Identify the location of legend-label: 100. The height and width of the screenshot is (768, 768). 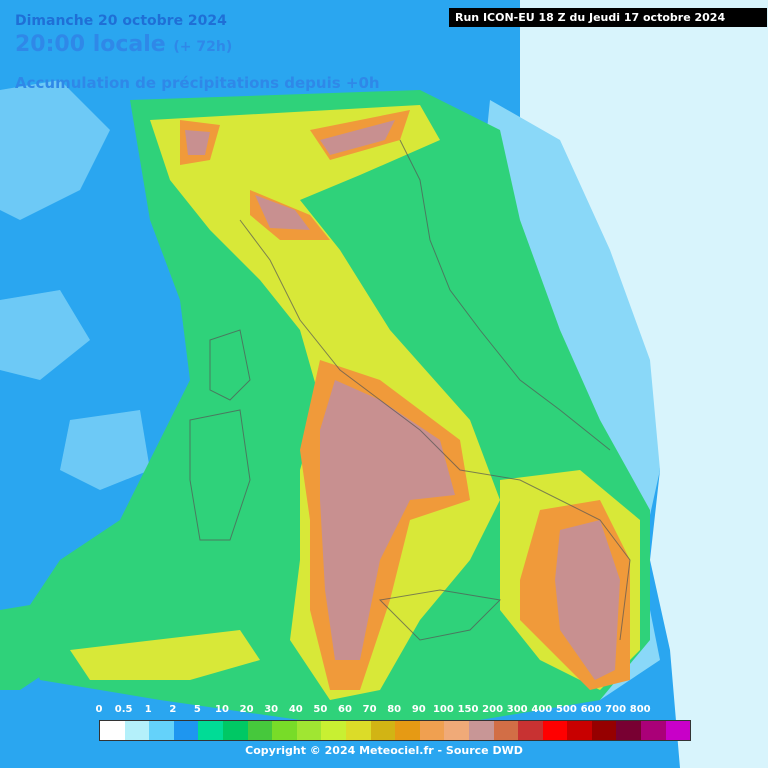
(443, 709).